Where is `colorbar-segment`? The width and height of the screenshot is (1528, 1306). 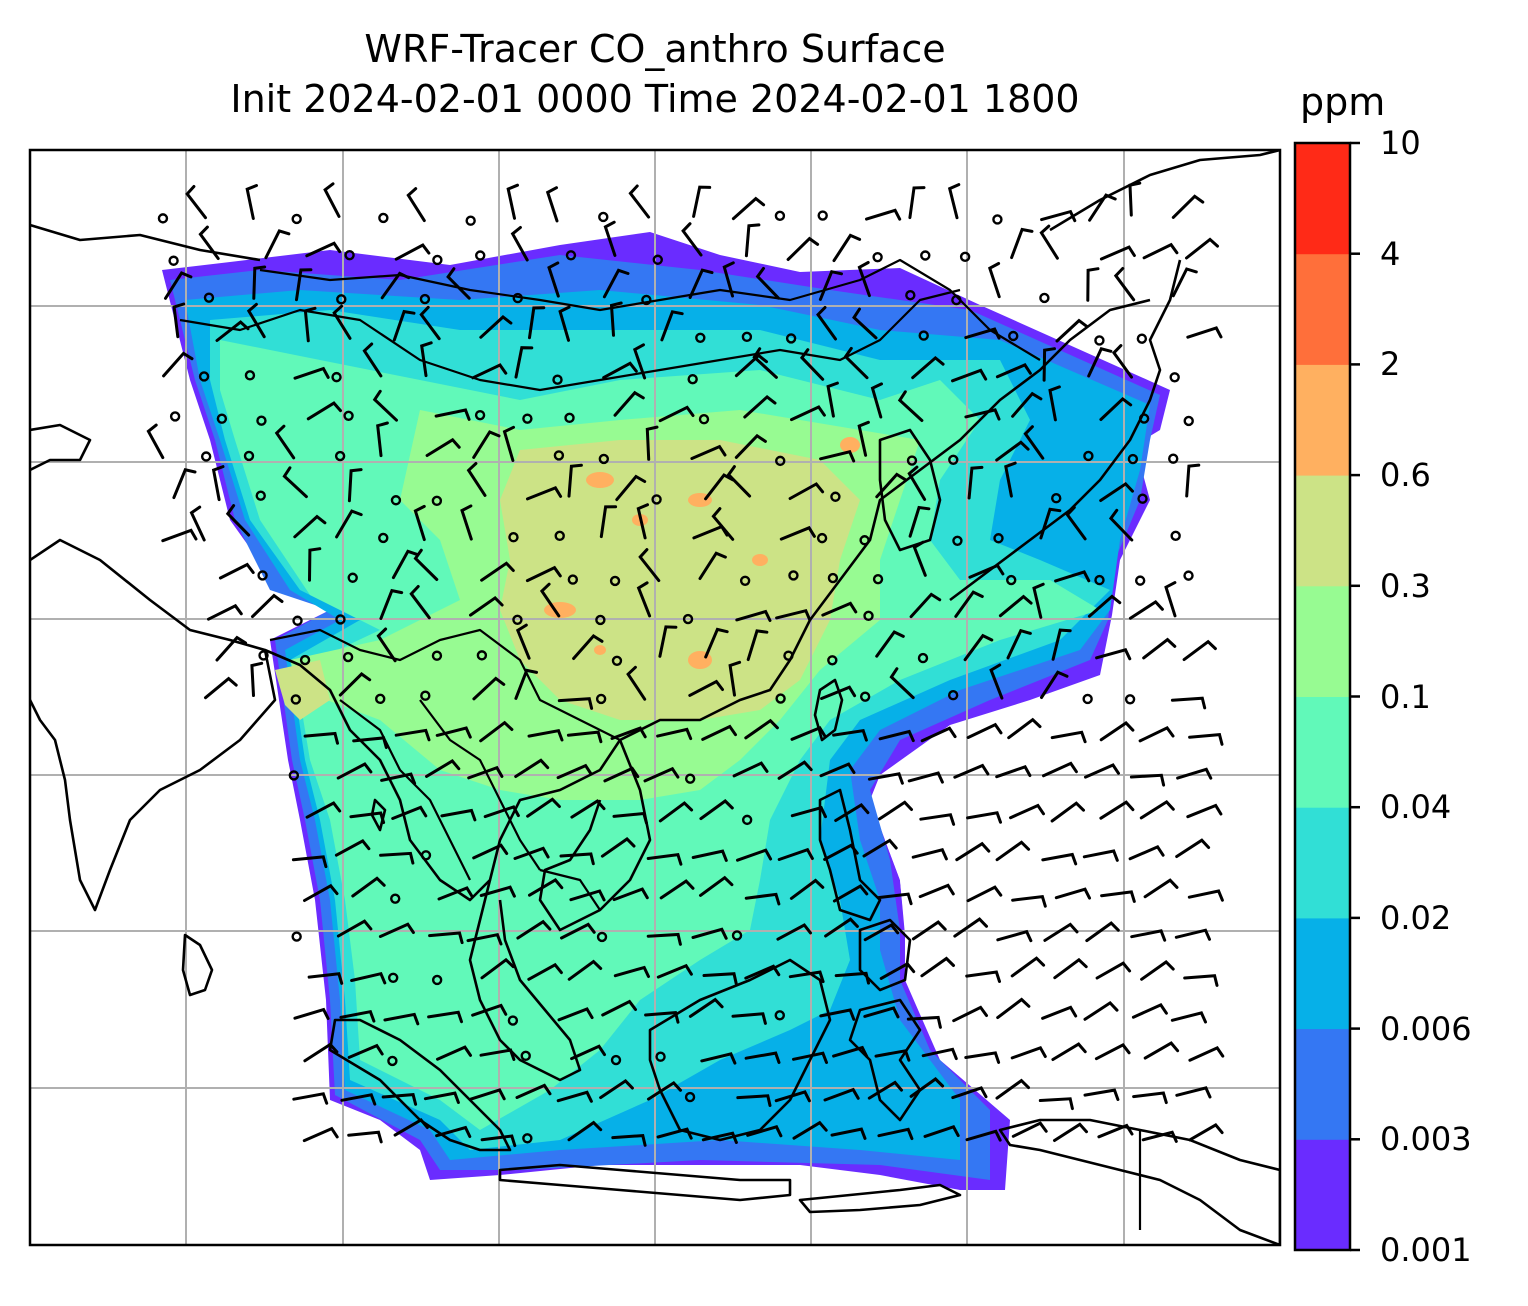 colorbar-segment is located at coordinates (1322, 973).